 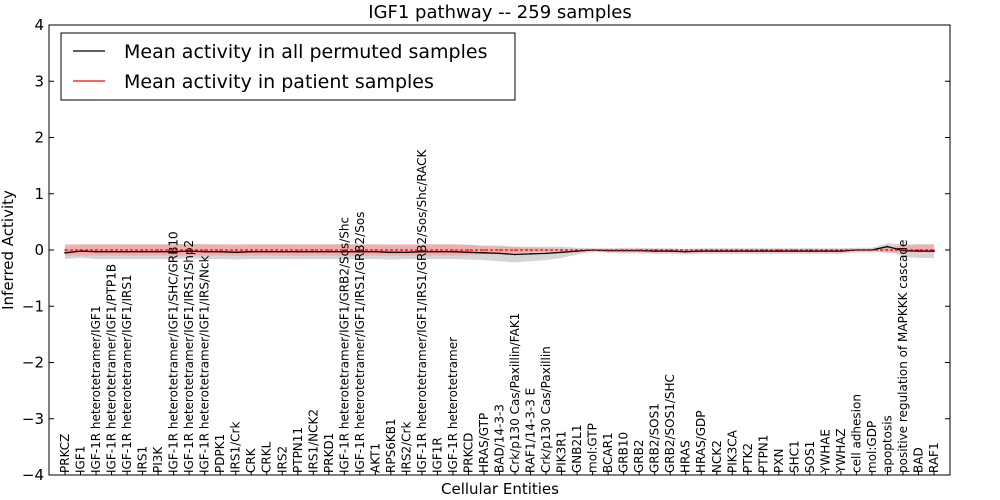 What do you see at coordinates (856, 433) in the screenshot?
I see `x-tick-label: cell adhesion` at bounding box center [856, 433].